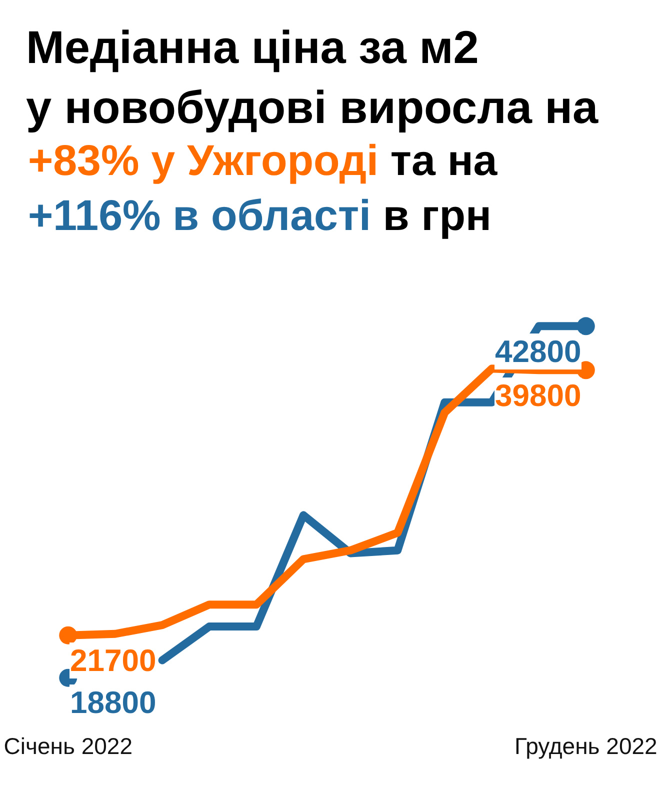 The height and width of the screenshot is (802, 660). What do you see at coordinates (312, 77) in the screenshot?
I see `chart-title: Медіанна ціна за м2 у новобудові виросла на` at bounding box center [312, 77].